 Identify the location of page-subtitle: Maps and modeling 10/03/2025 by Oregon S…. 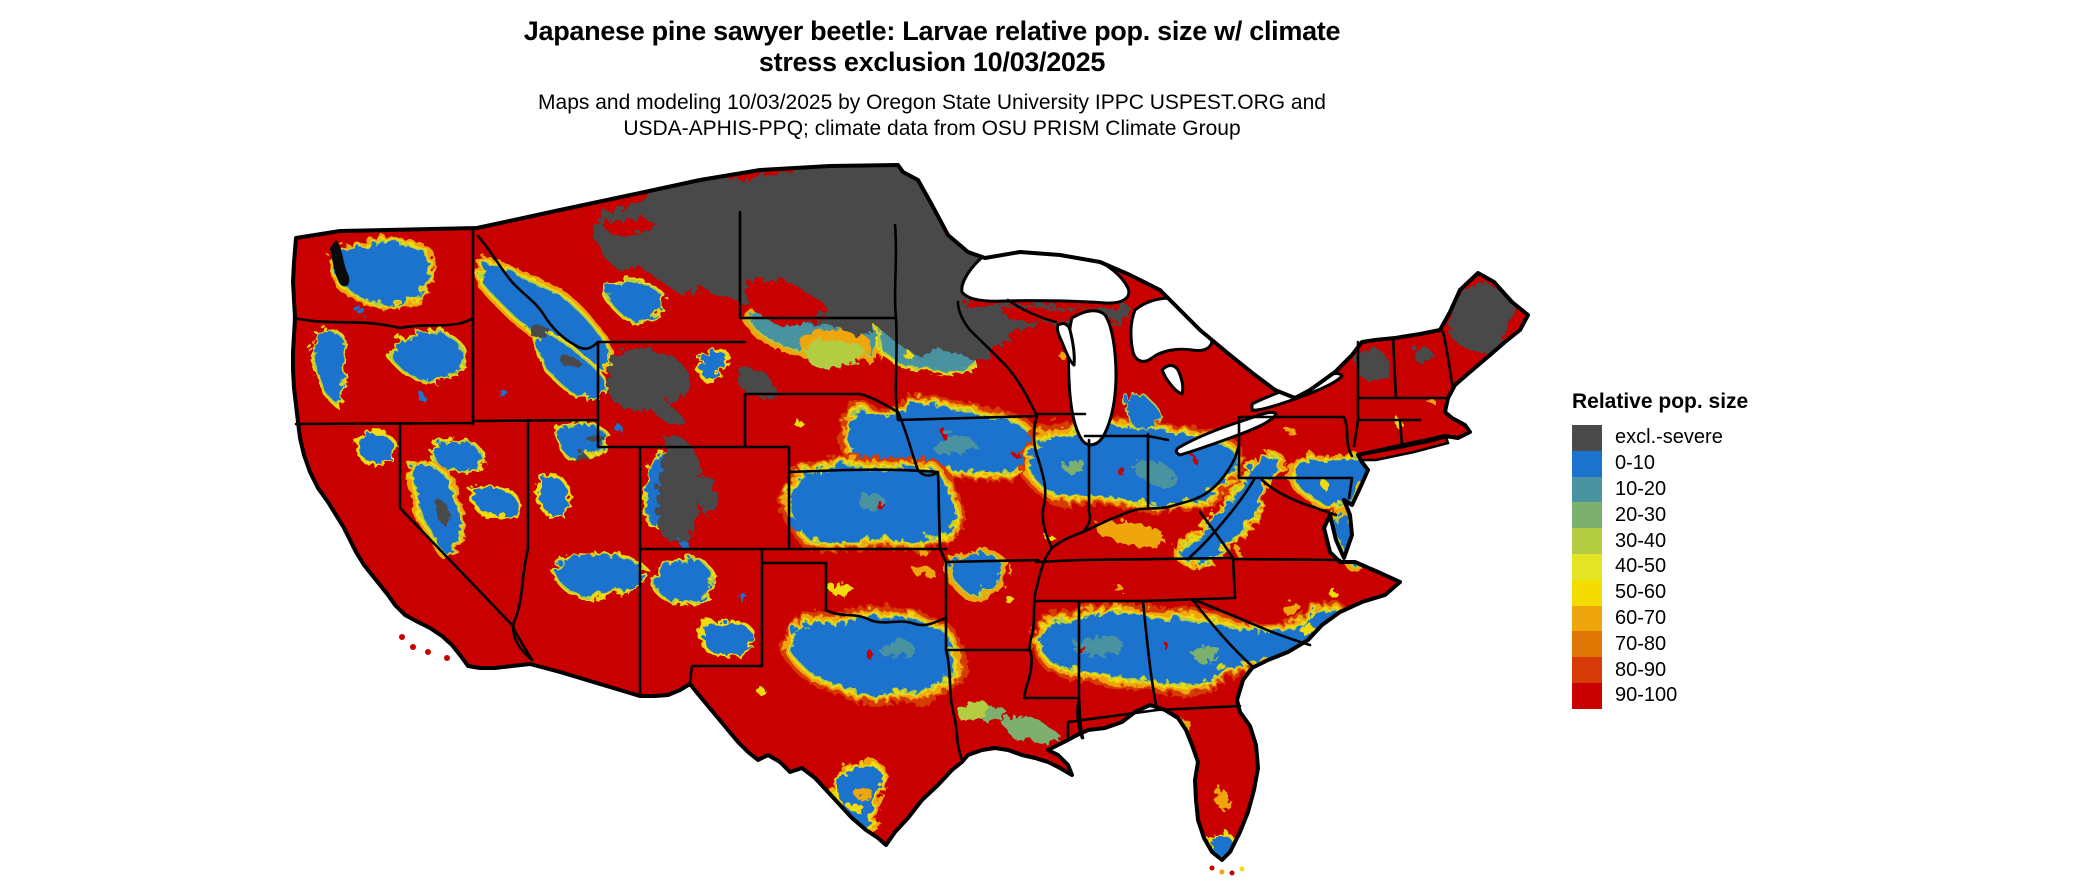
(932, 116).